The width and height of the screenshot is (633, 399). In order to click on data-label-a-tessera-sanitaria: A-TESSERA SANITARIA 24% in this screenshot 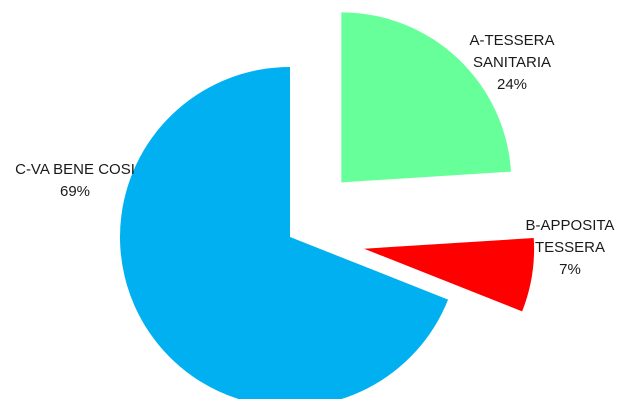, I will do `click(511, 62)`.